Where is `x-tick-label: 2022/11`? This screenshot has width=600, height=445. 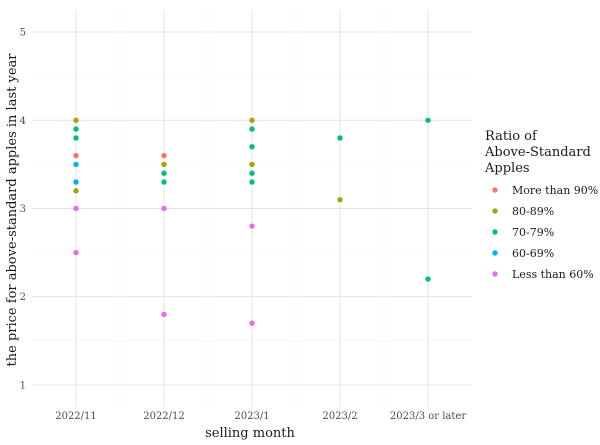
x-tick-label: 2022/11 is located at coordinates (76, 416).